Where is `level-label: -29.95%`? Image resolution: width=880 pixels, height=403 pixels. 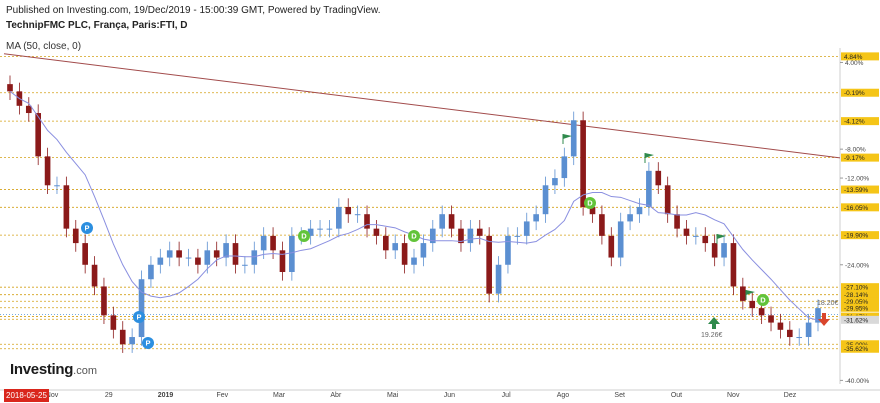 level-label: -29.95% is located at coordinates (856, 308).